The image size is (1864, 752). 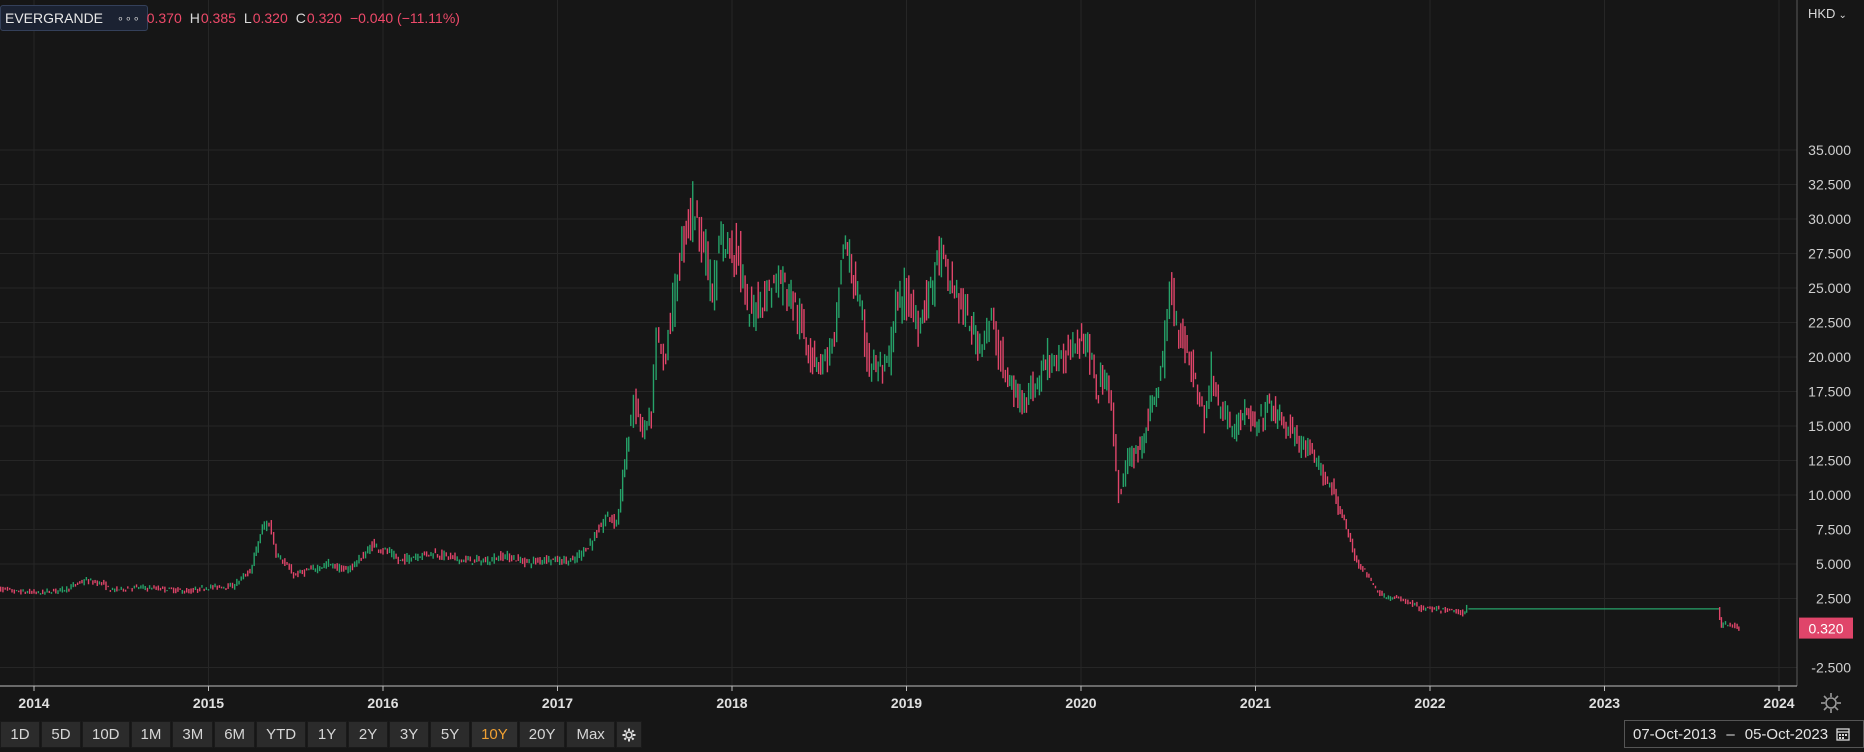 I want to click on range-button-1y: 1Y, so click(x=327, y=734).